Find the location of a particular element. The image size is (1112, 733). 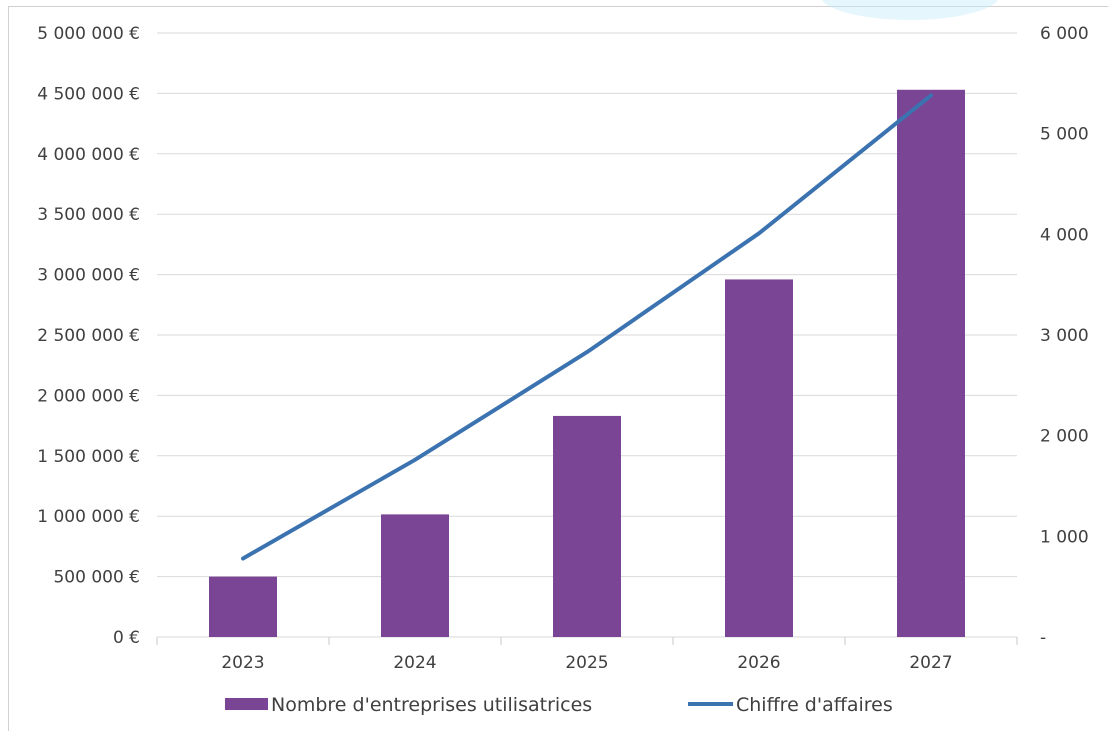

right-axis-ticks: - 1 000 2 000 3 000 4 000 5 000 6 000 is located at coordinates (1064, 336).